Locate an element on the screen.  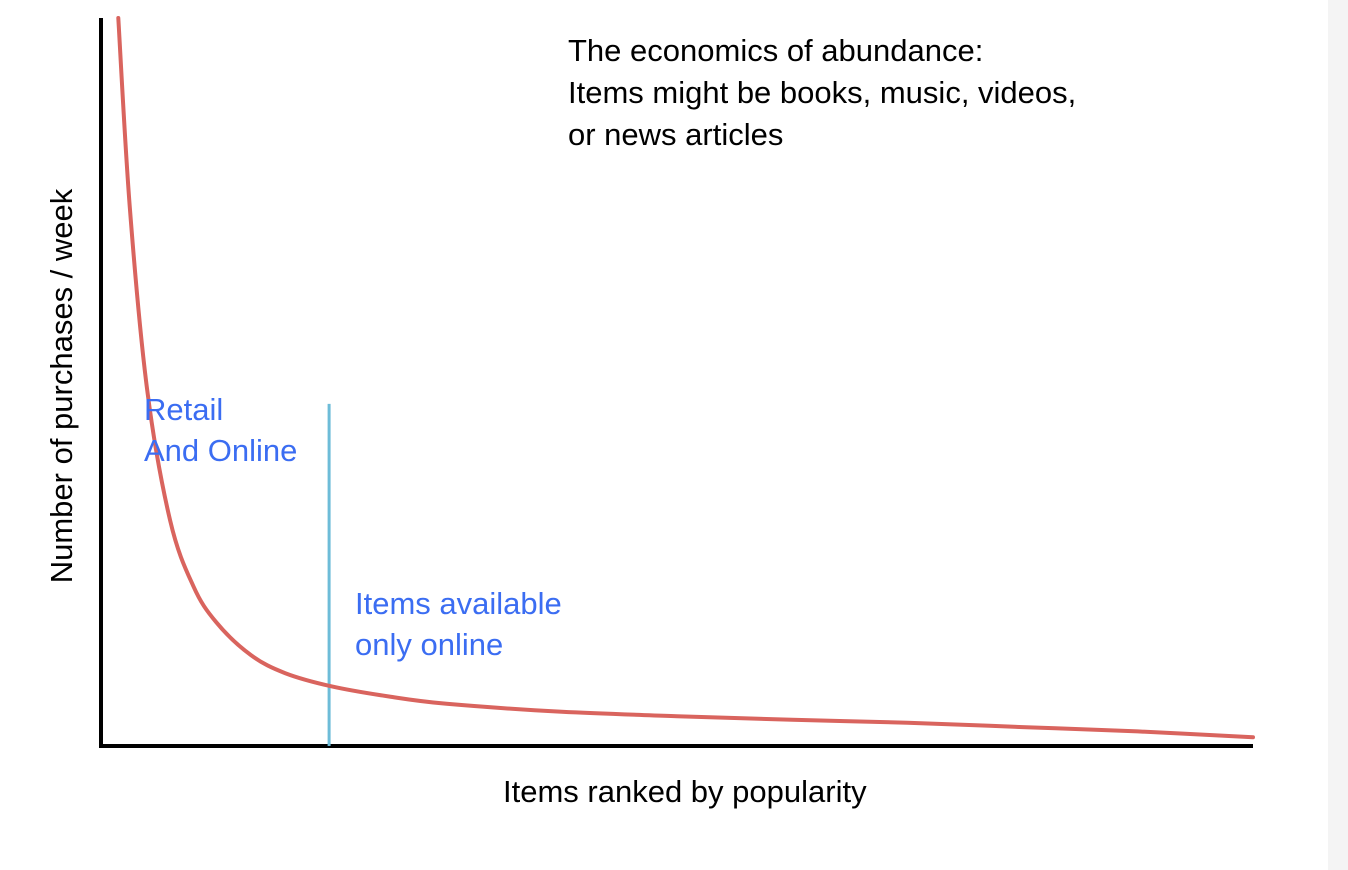
x-axis-label: Items ranked by popularity is located at coordinates (685, 791).